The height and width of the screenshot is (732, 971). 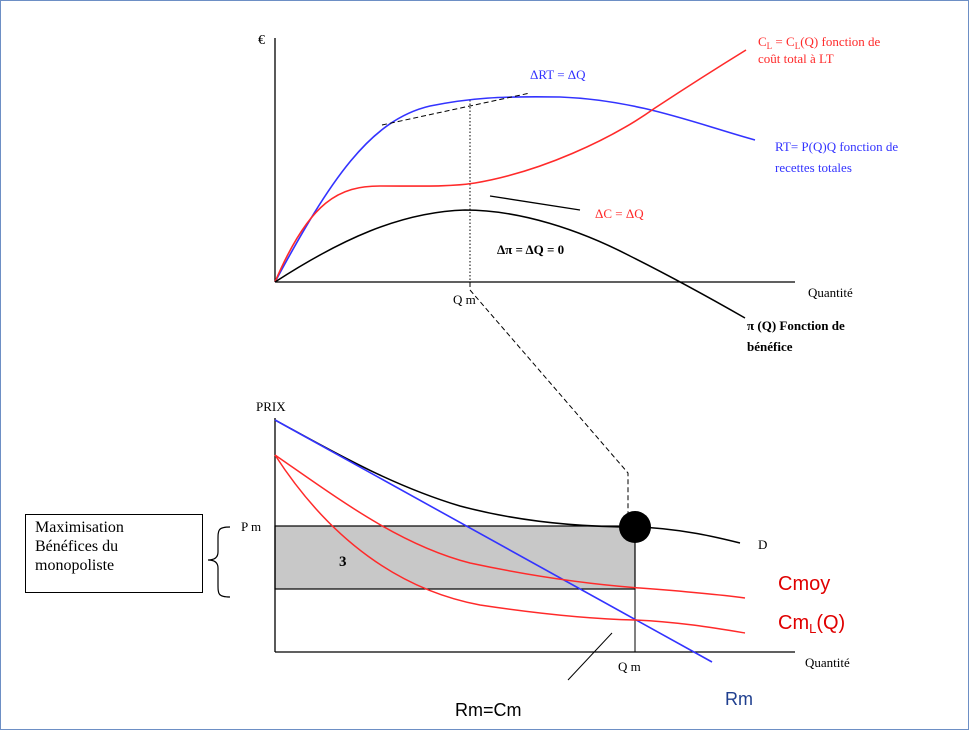 What do you see at coordinates (629, 666) in the screenshot?
I see `bottom-qm-tick-label: Q m` at bounding box center [629, 666].